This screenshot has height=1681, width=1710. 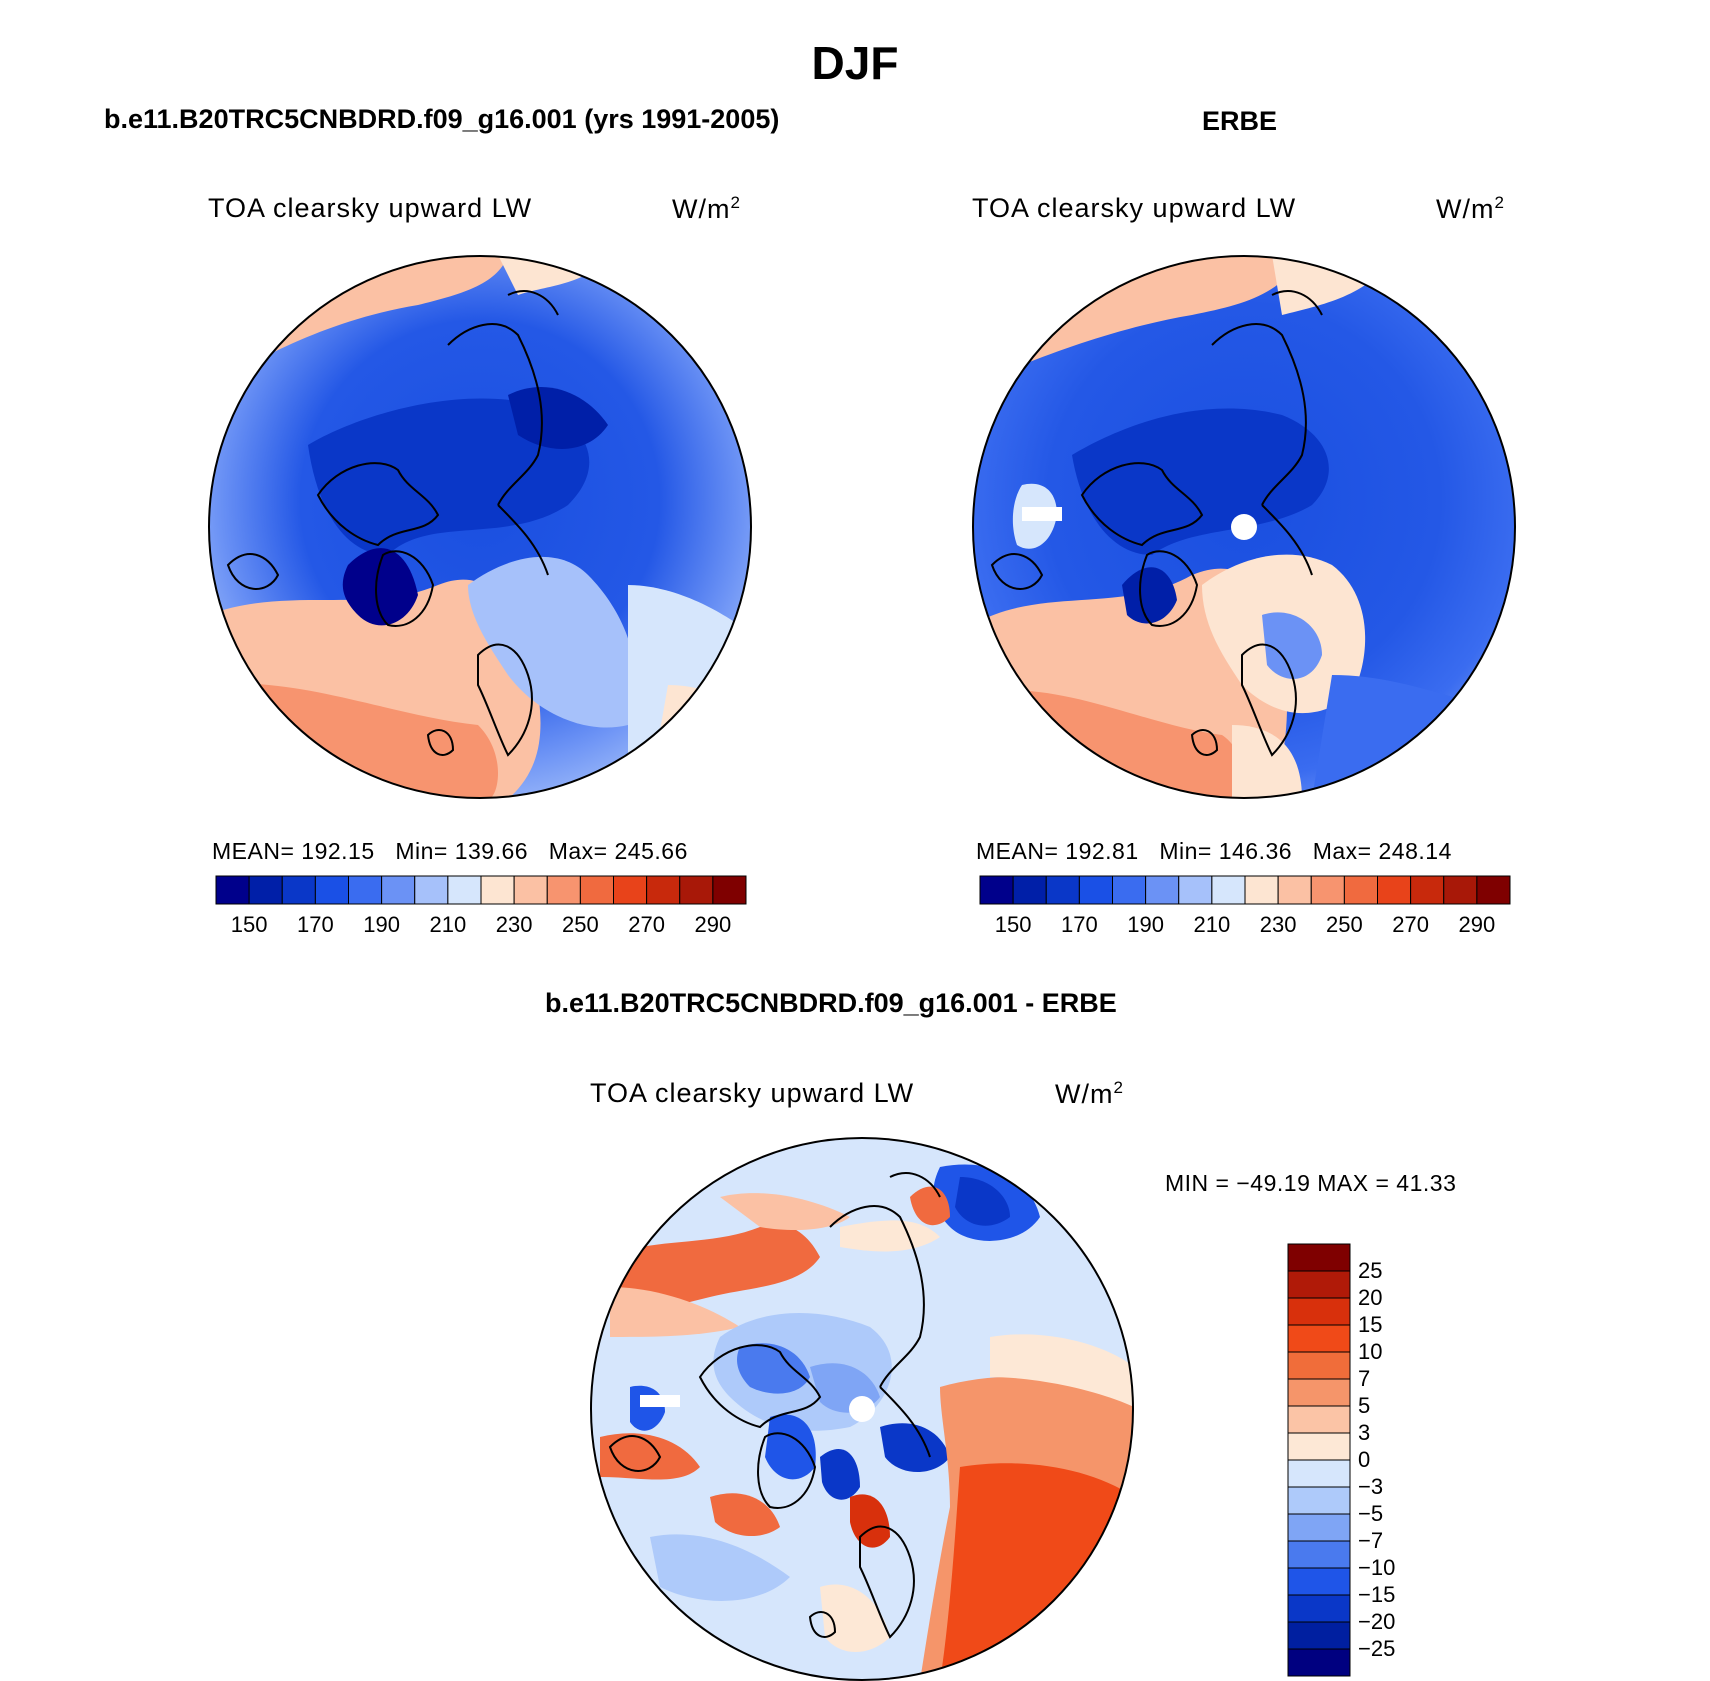 I want to click on colorbar-tick-label: −10, so click(x=1377, y=1567).